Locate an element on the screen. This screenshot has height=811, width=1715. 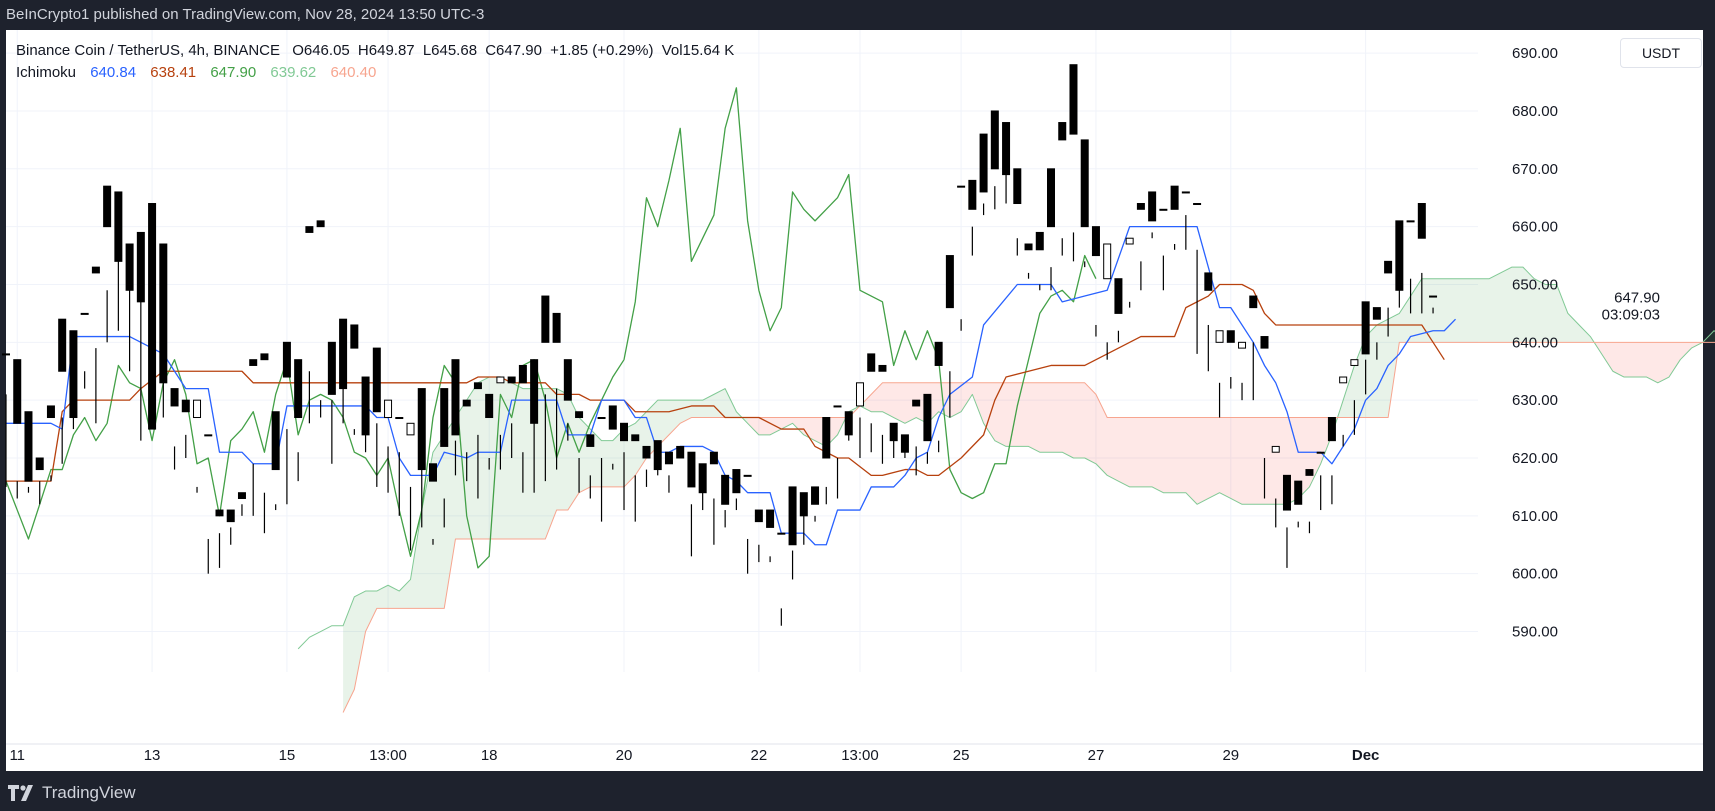
time-tick-label: 13 is located at coordinates (152, 755).